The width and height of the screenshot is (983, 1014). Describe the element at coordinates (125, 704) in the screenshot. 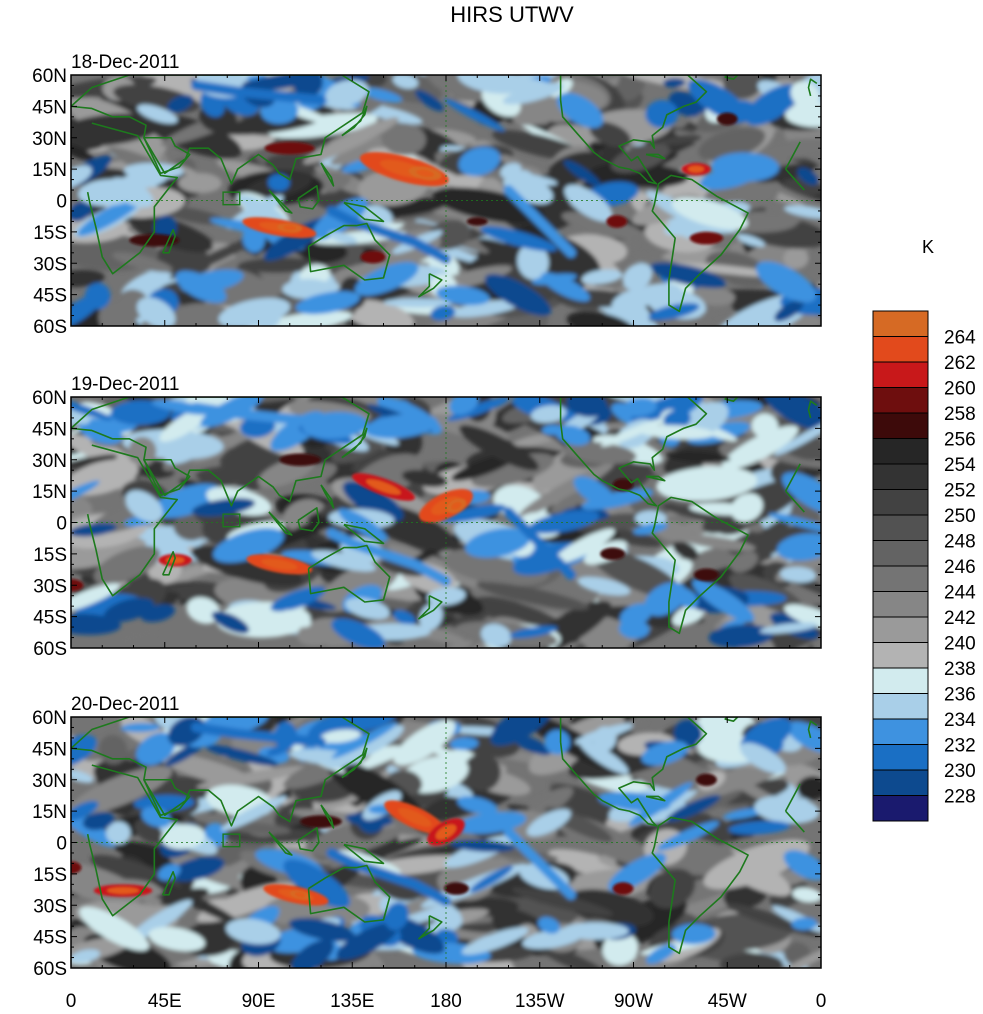

I see `panel-date: 20-Dec-2011` at that location.